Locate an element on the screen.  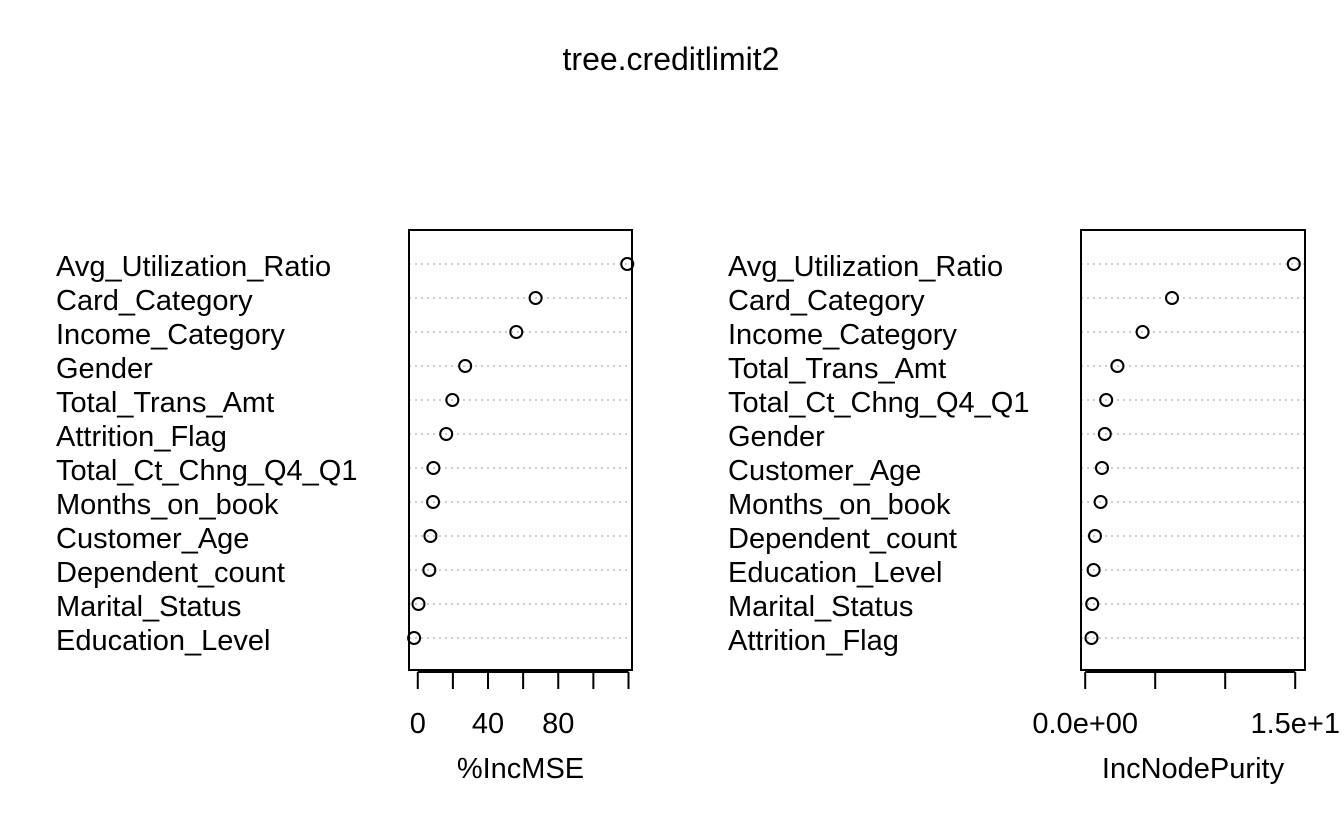
x-axis-label: %IncMSE is located at coordinates (520, 769).